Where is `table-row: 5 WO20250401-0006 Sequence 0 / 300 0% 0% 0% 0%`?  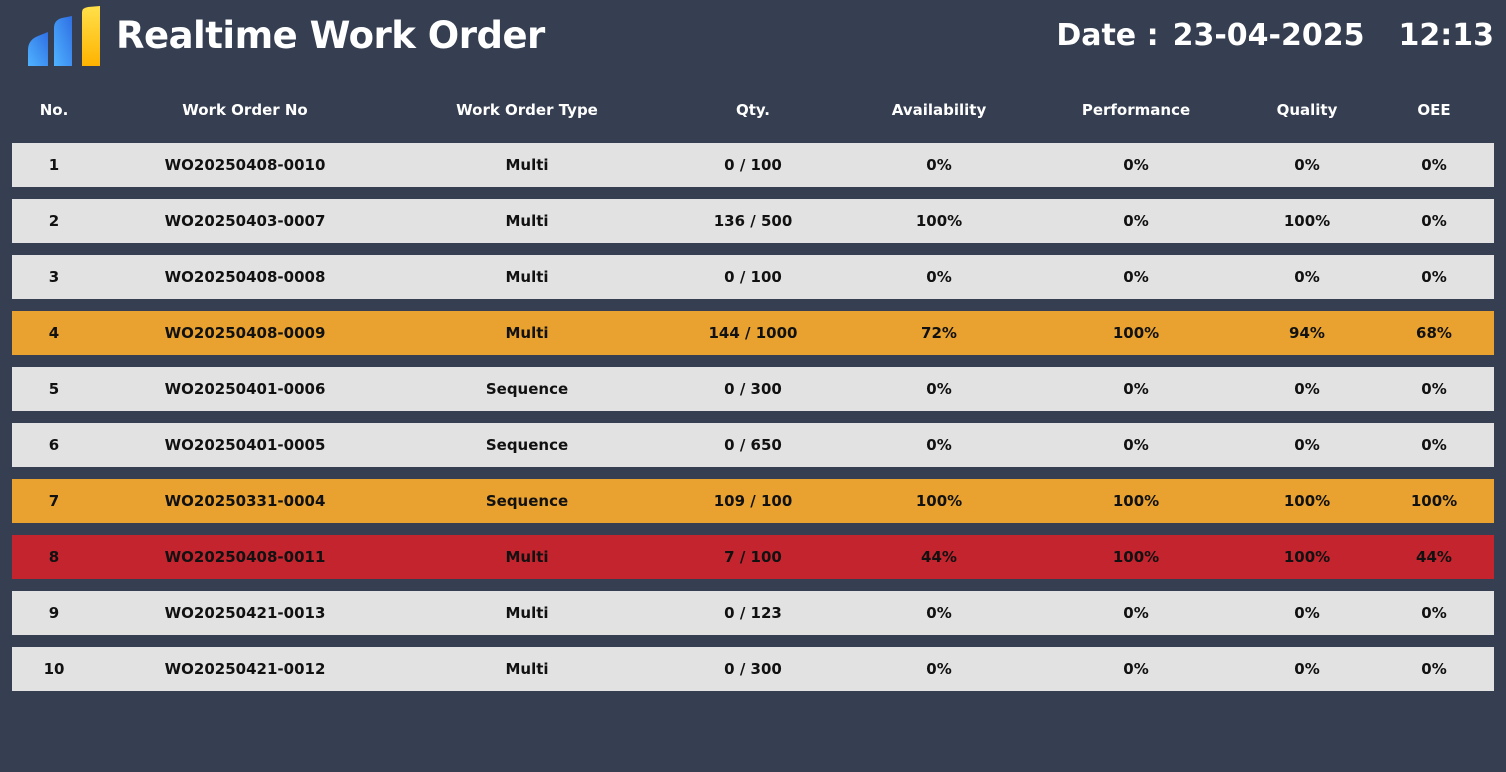
table-row: 5 WO20250401-0006 Sequence 0 / 300 0% 0% 0% 0% is located at coordinates (753, 389).